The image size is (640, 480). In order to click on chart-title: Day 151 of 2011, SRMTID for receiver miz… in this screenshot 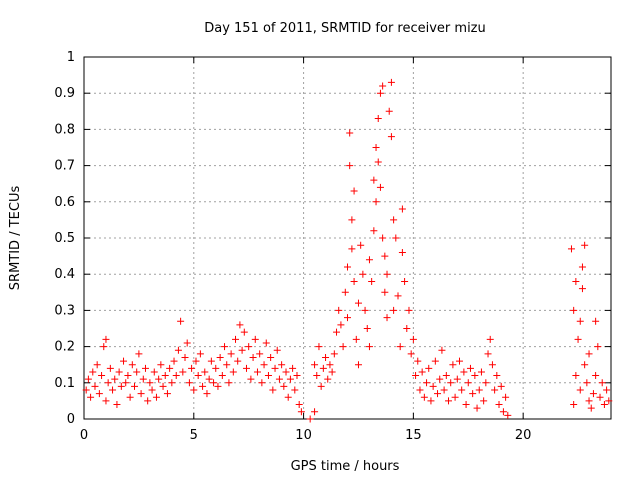, I will do `click(345, 28)`.